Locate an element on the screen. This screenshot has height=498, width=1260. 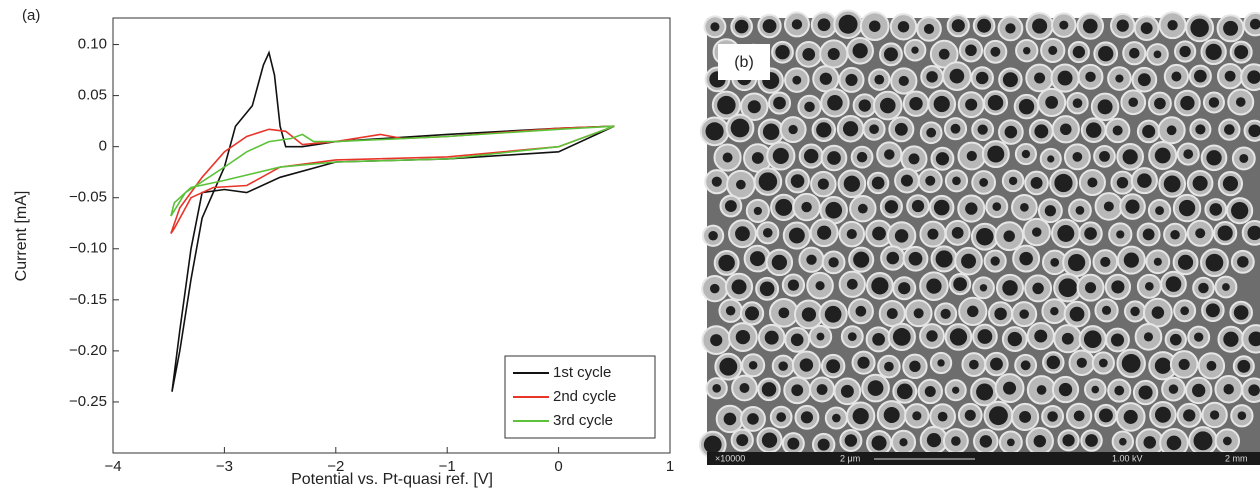
distance: 2 mm is located at coordinates (1236, 458).